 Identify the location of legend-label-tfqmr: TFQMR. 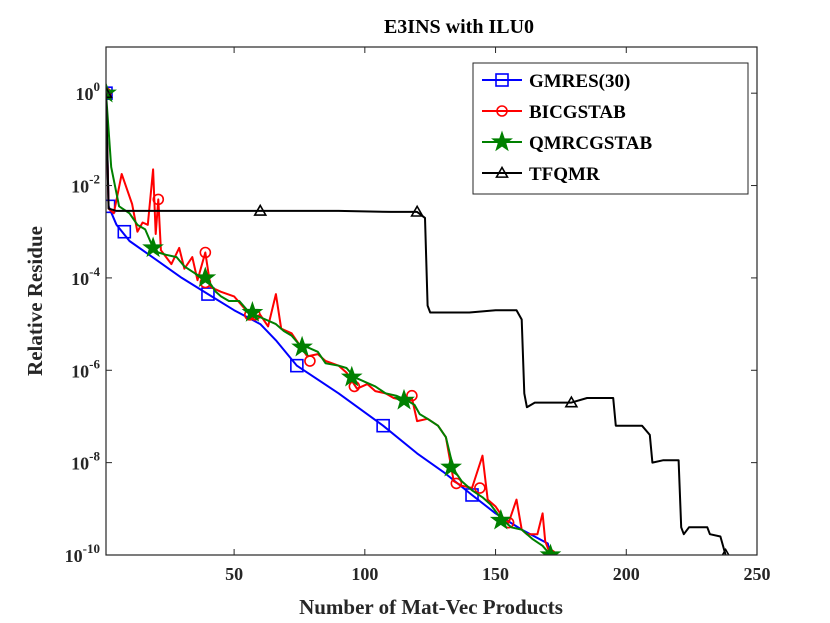
(564, 174).